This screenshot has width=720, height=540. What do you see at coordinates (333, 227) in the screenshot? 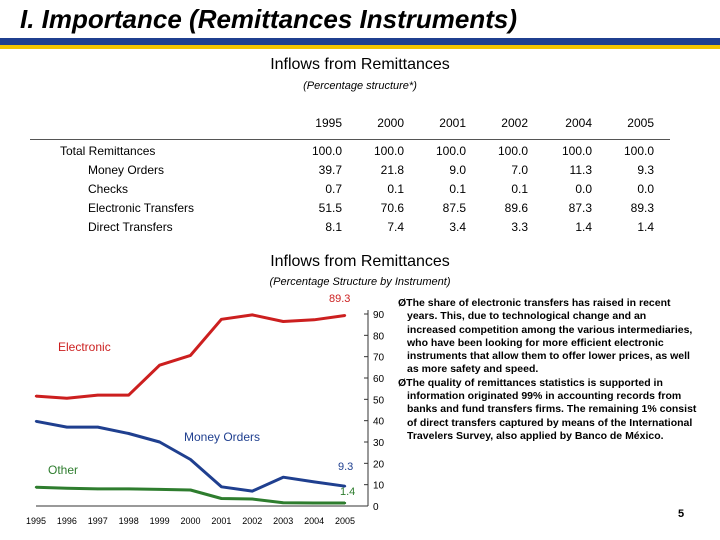
I see `table-cell: 8.1` at bounding box center [333, 227].